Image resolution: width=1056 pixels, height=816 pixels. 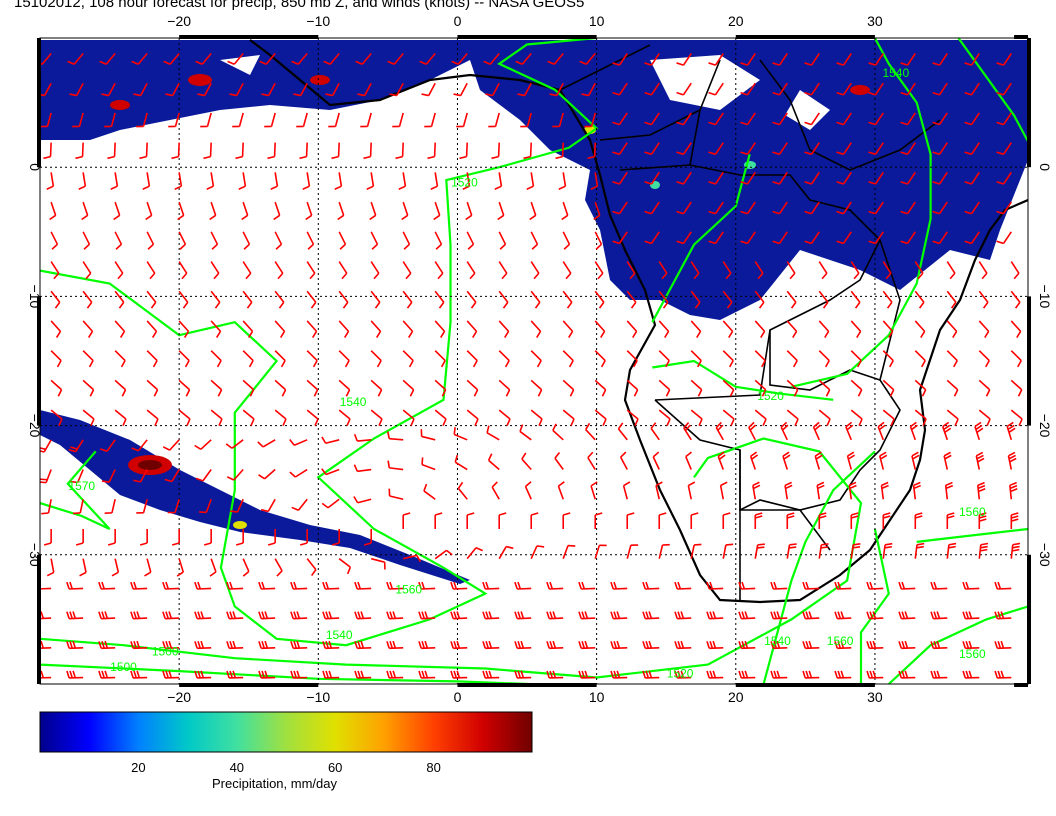 What do you see at coordinates (274, 783) in the screenshot?
I see `colorbar-label: Precipitation, mm/day` at bounding box center [274, 783].